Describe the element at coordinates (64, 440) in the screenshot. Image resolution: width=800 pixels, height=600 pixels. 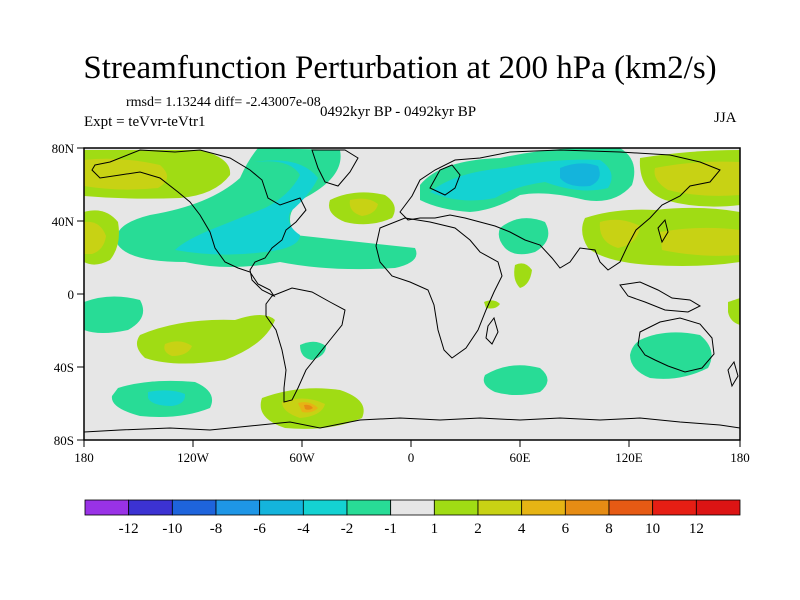
I see `lat-tick-label: 80S` at that location.